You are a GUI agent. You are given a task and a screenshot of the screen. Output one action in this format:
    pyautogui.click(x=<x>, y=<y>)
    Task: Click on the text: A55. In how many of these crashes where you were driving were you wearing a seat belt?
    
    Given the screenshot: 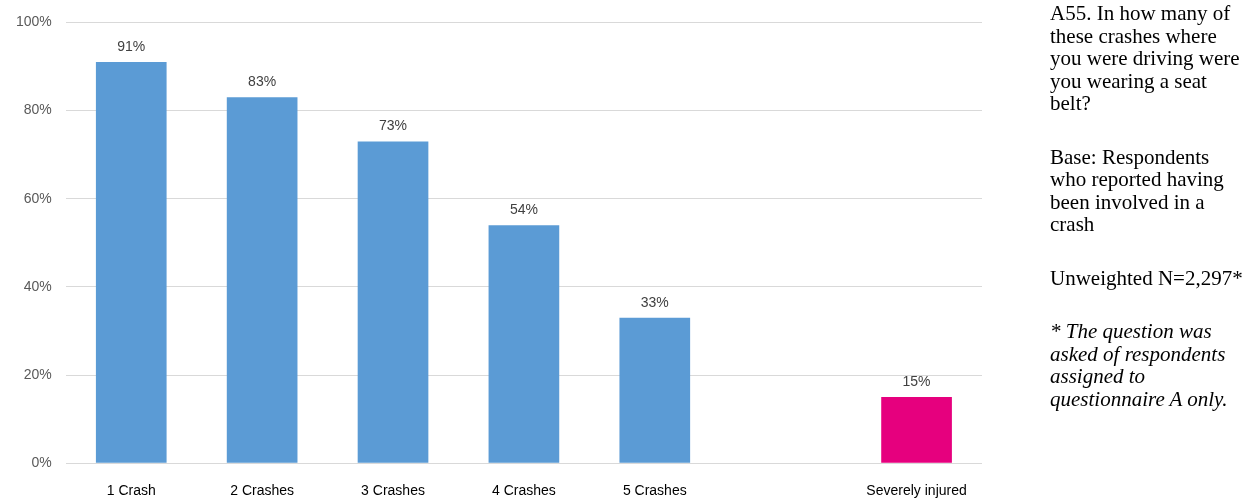 What is the action you would take?
    pyautogui.click(x=1145, y=58)
    